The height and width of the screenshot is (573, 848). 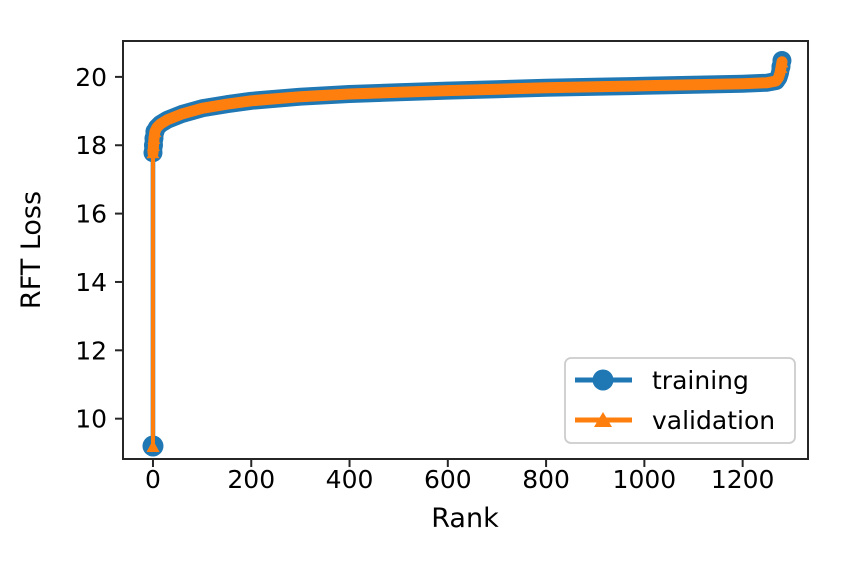 I want to click on validation-outlier-marker, so click(x=153, y=446).